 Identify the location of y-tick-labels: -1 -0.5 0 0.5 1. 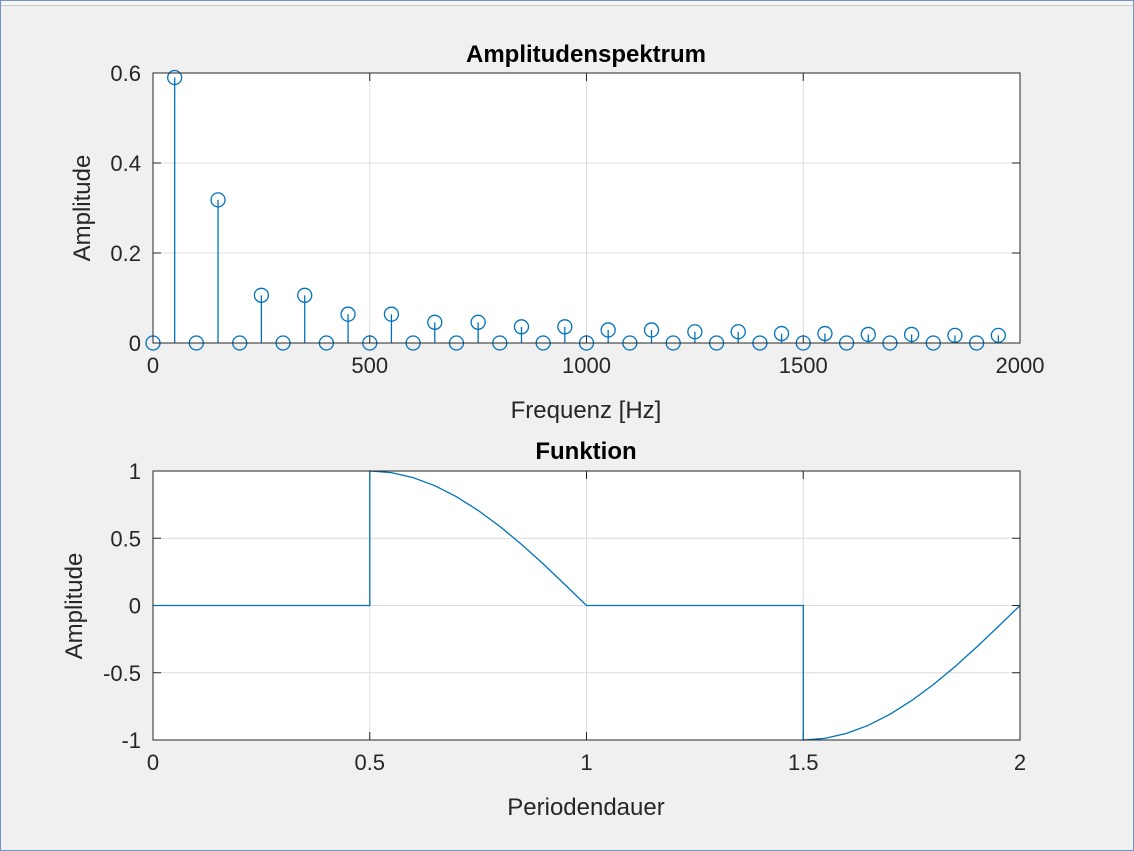
(122, 606).